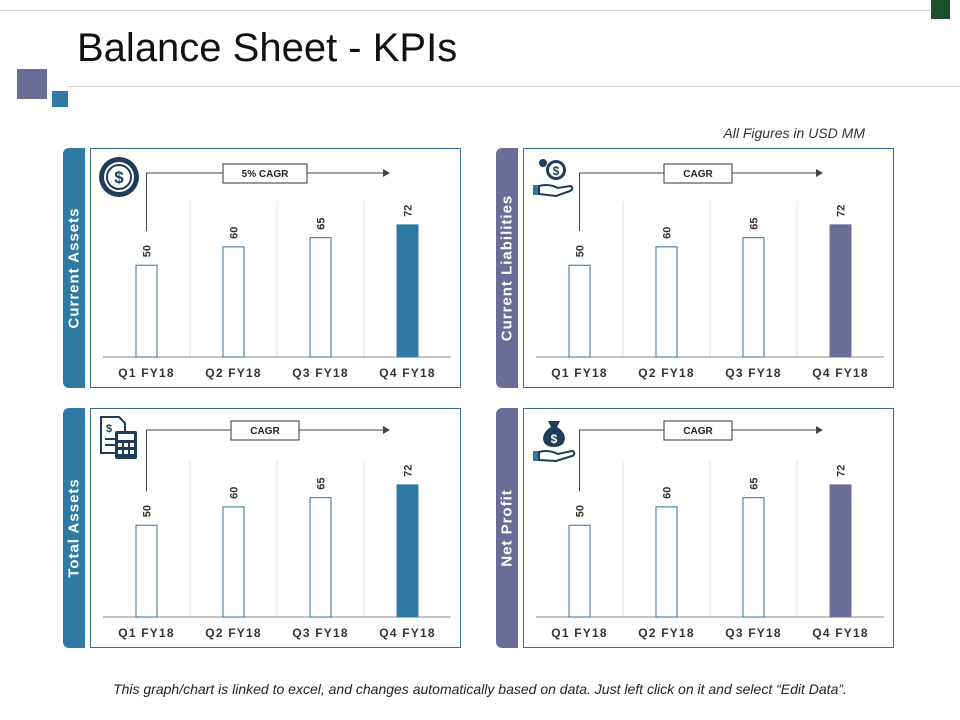 The image size is (960, 720). I want to click on top-rule, so click(465, 10).